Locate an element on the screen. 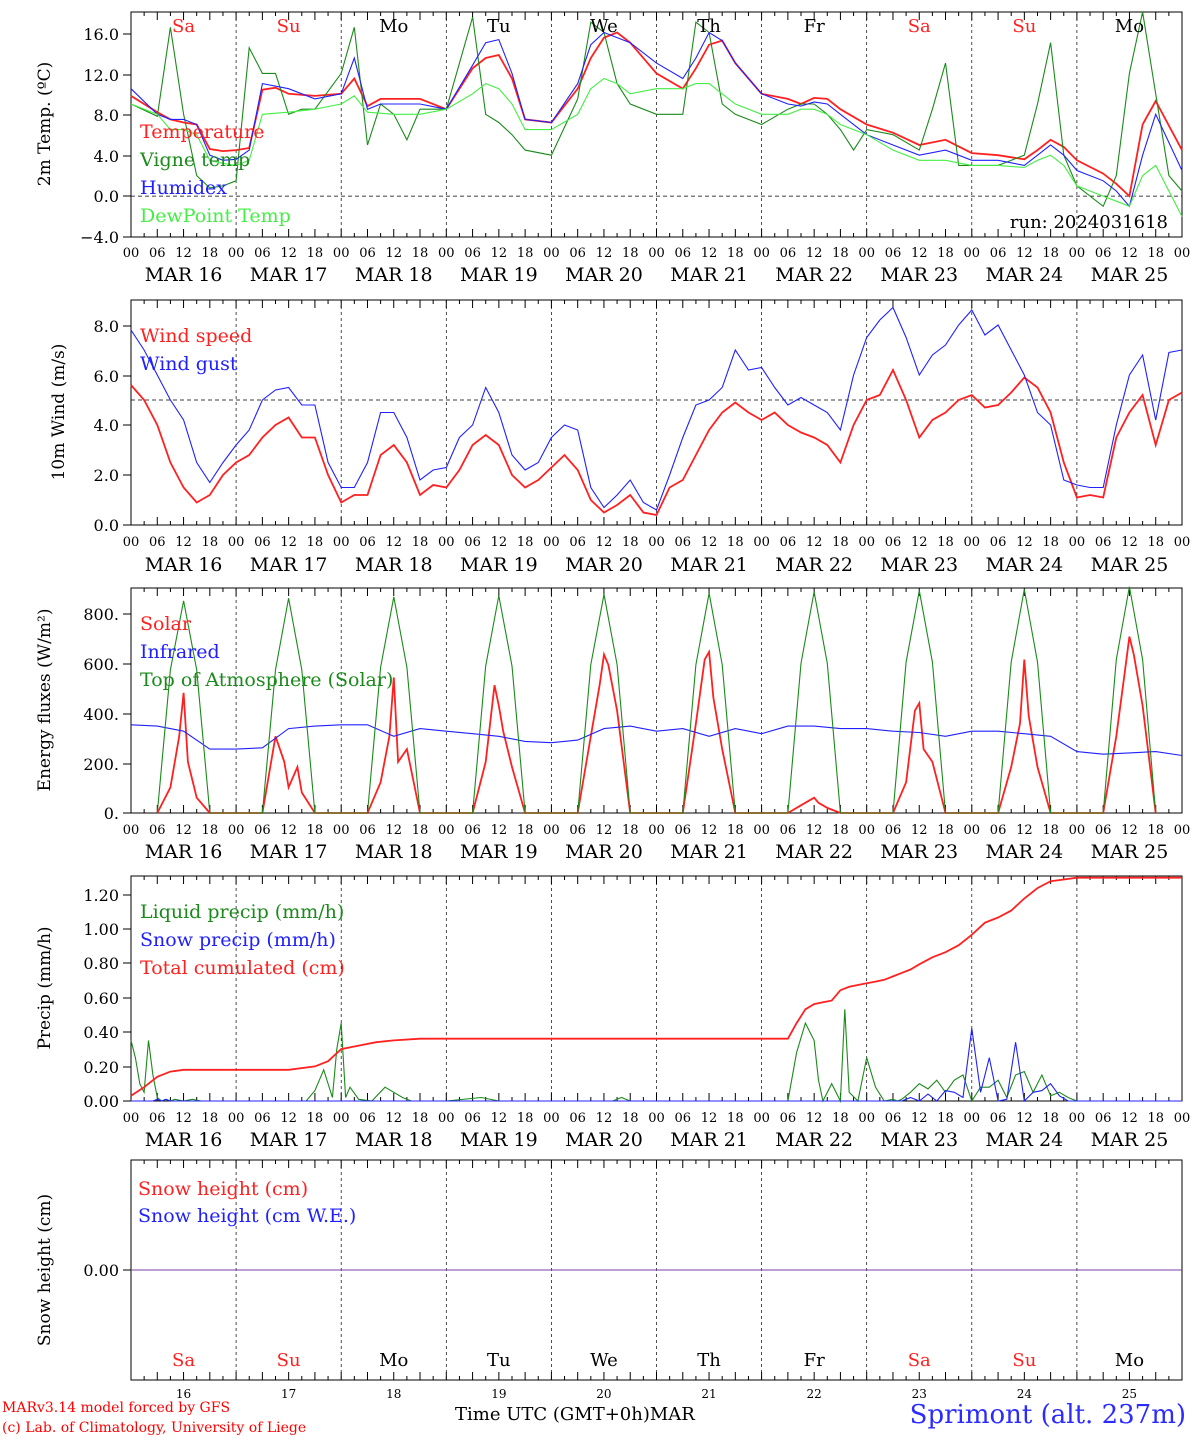 Image resolution: width=1194 pixels, height=1445 pixels. y-axis-label: 10m Wind (m/s) is located at coordinates (59, 412).